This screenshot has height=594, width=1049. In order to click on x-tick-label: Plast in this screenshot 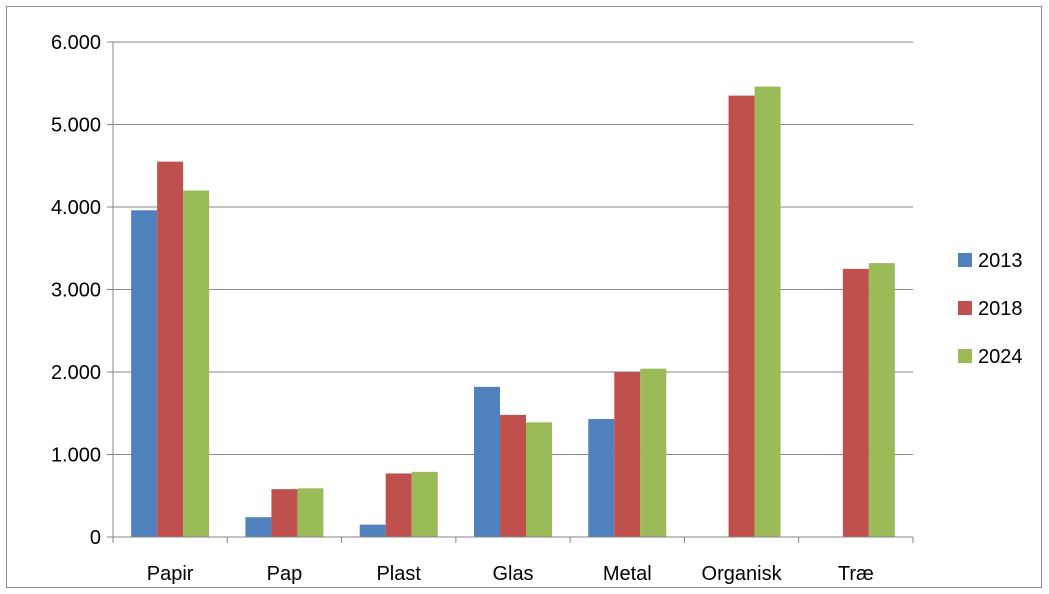, I will do `click(398, 574)`.